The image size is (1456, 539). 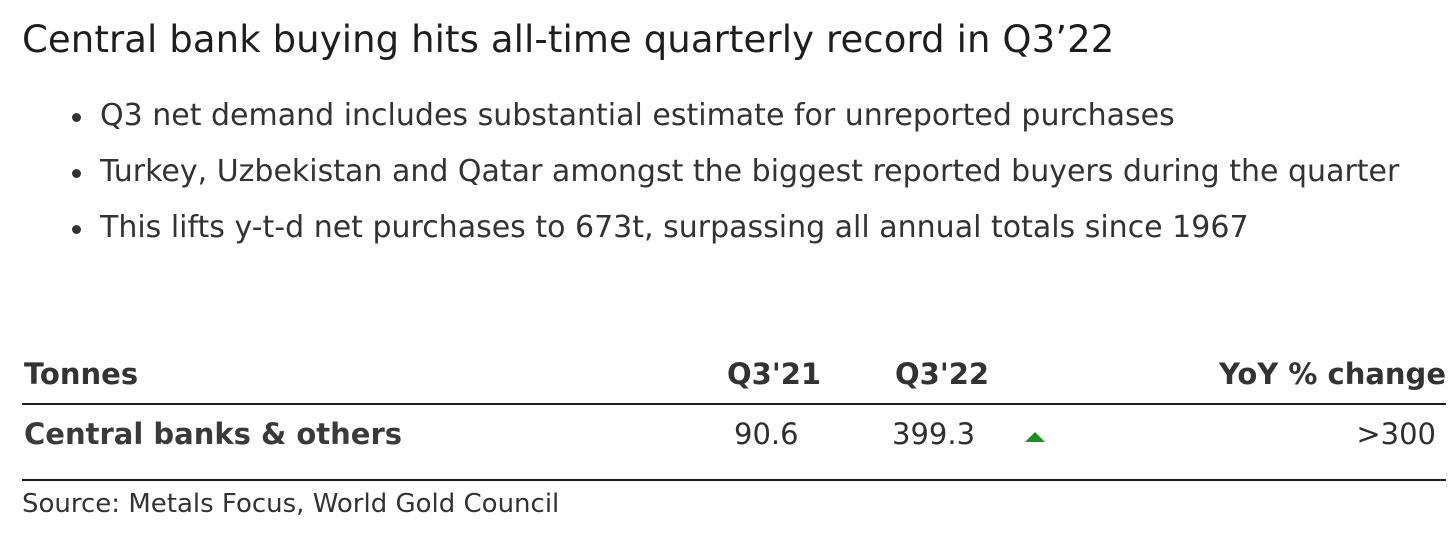 What do you see at coordinates (1035, 437) in the screenshot?
I see `up-arrow-icon` at bounding box center [1035, 437].